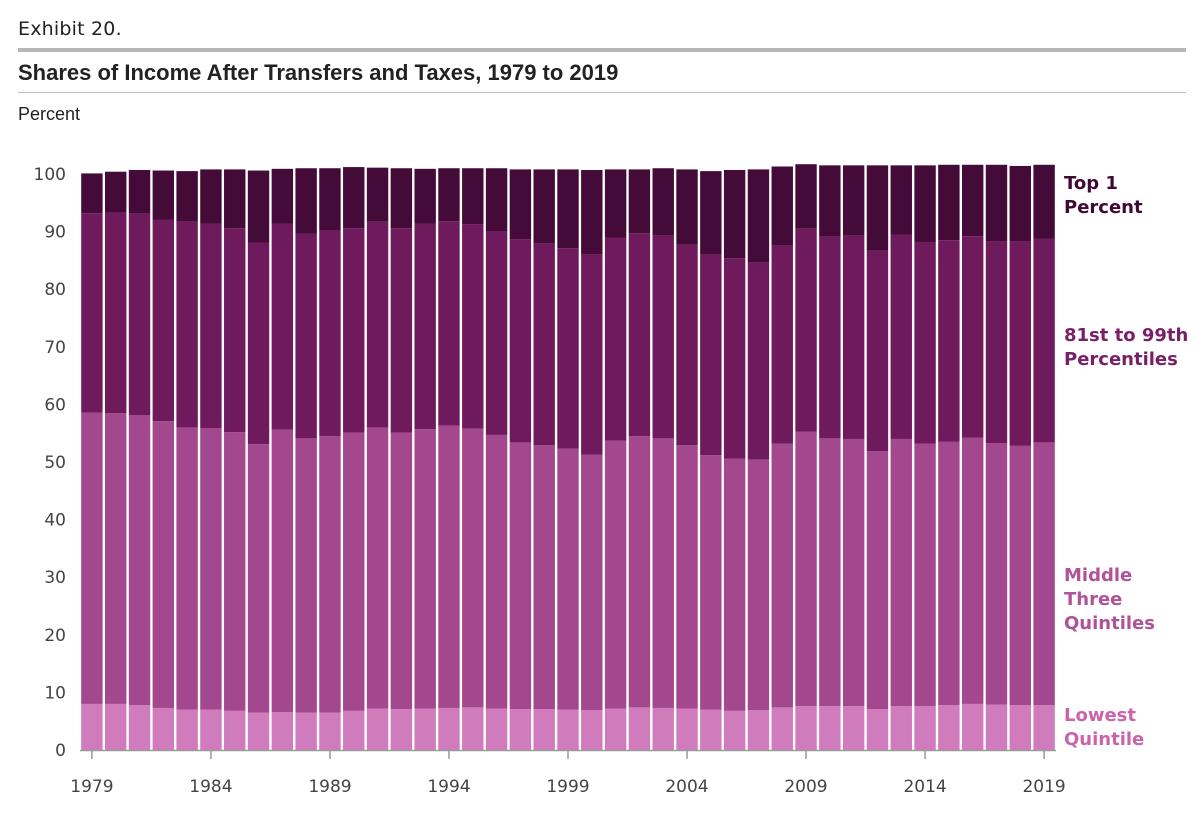 This screenshot has height=831, width=1200. I want to click on bar-1989-lowest-quintile, so click(330, 731).